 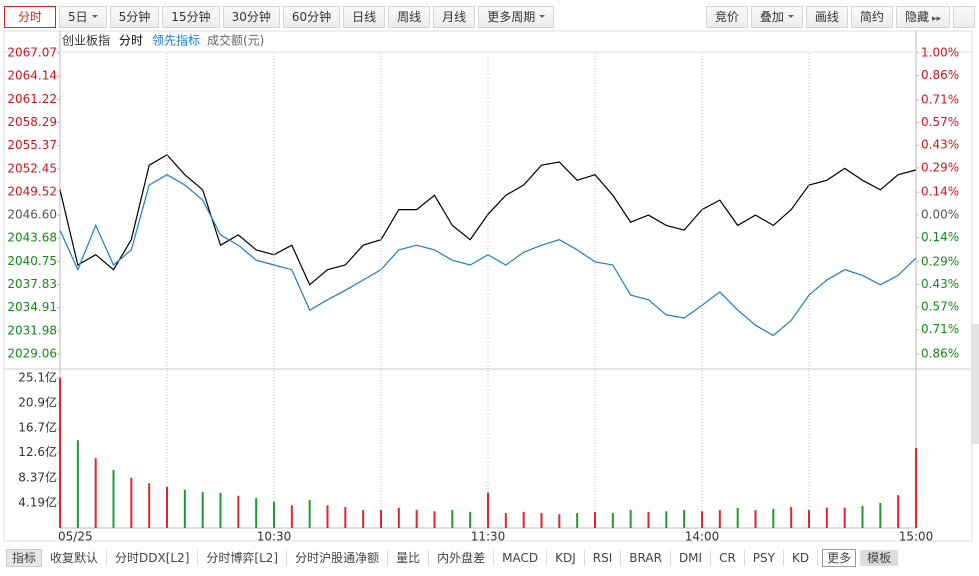 I want to click on tool-button: 叠加, so click(x=776, y=17).